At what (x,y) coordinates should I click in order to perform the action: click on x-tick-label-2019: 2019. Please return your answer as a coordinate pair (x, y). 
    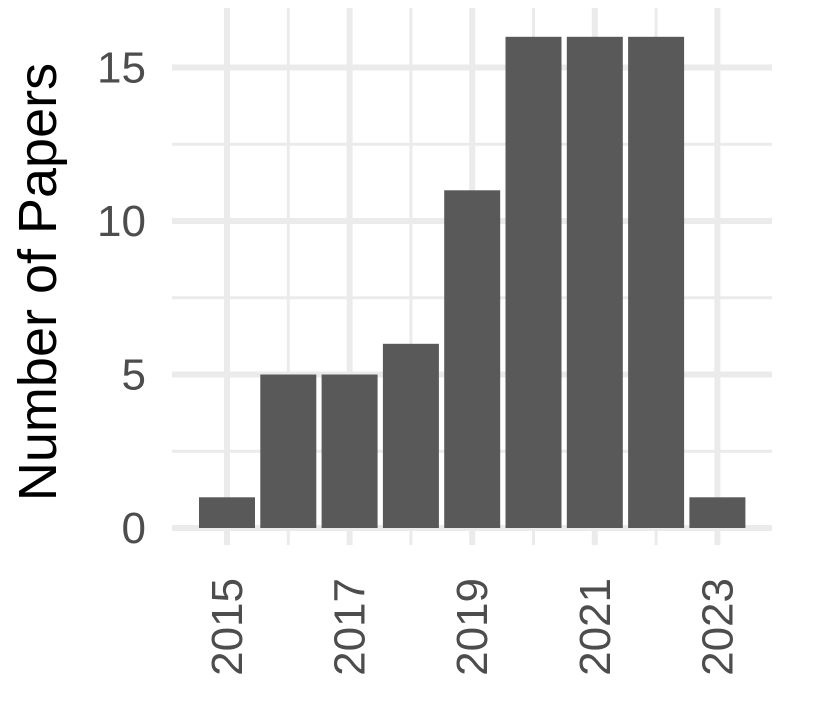
    Looking at the image, I should click on (472, 627).